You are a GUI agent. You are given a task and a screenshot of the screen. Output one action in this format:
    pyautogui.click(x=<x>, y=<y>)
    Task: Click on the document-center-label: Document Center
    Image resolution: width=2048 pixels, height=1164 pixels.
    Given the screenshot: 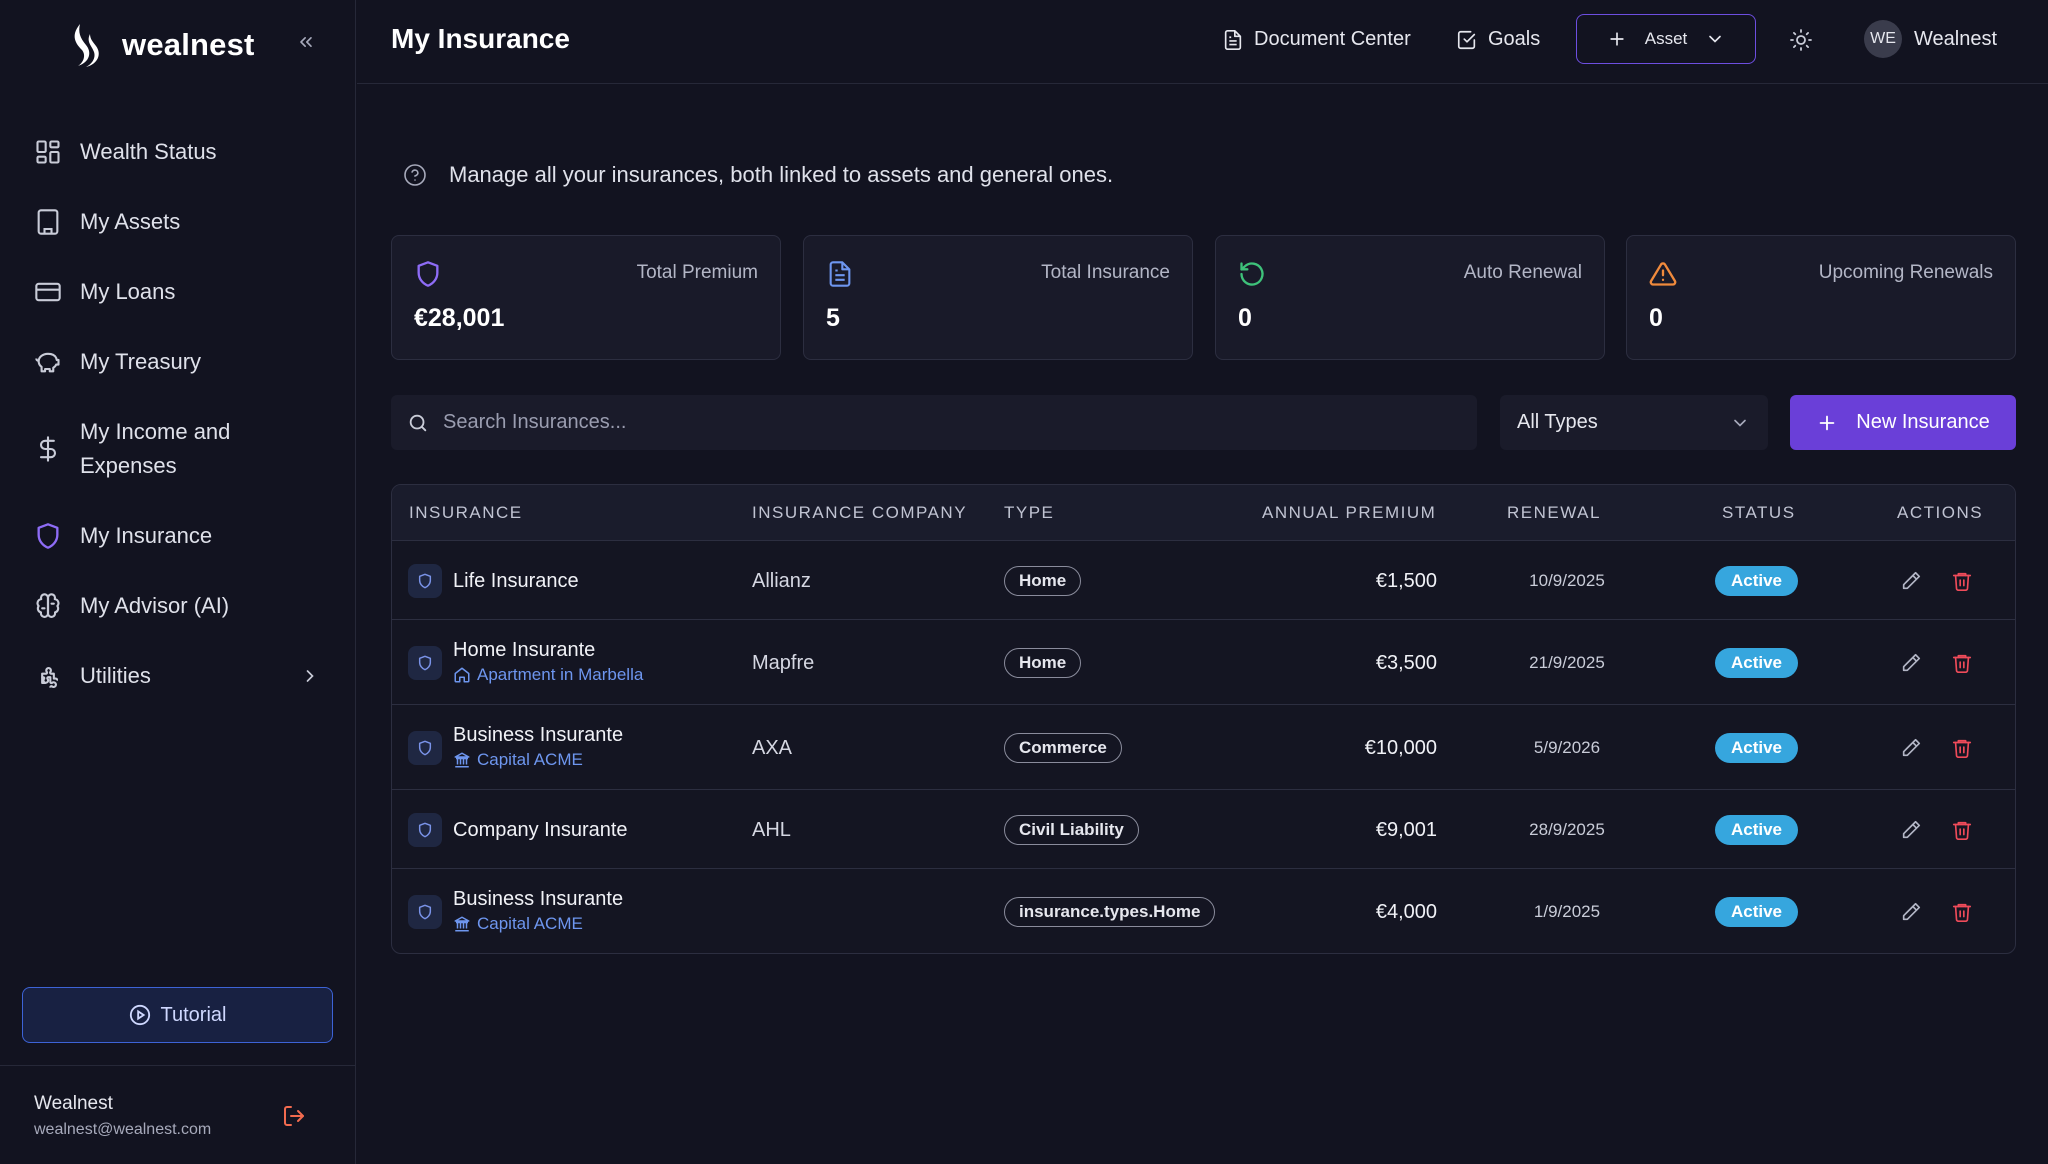 What is the action you would take?
    pyautogui.click(x=1332, y=39)
    